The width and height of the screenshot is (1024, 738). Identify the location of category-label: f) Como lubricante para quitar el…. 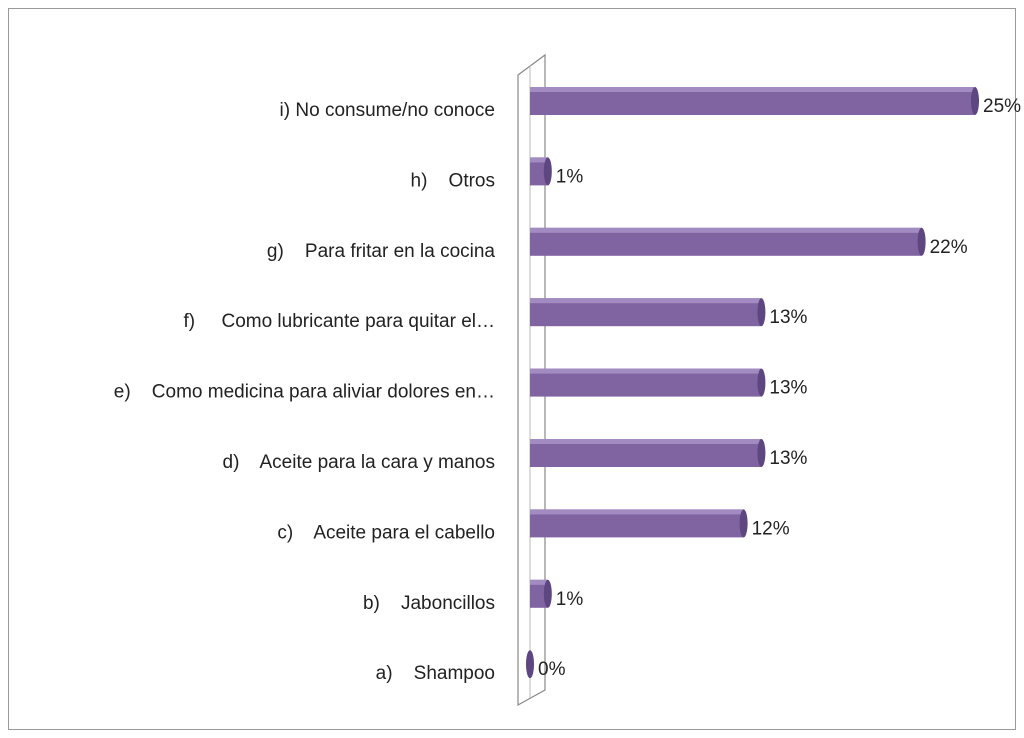
(339, 321).